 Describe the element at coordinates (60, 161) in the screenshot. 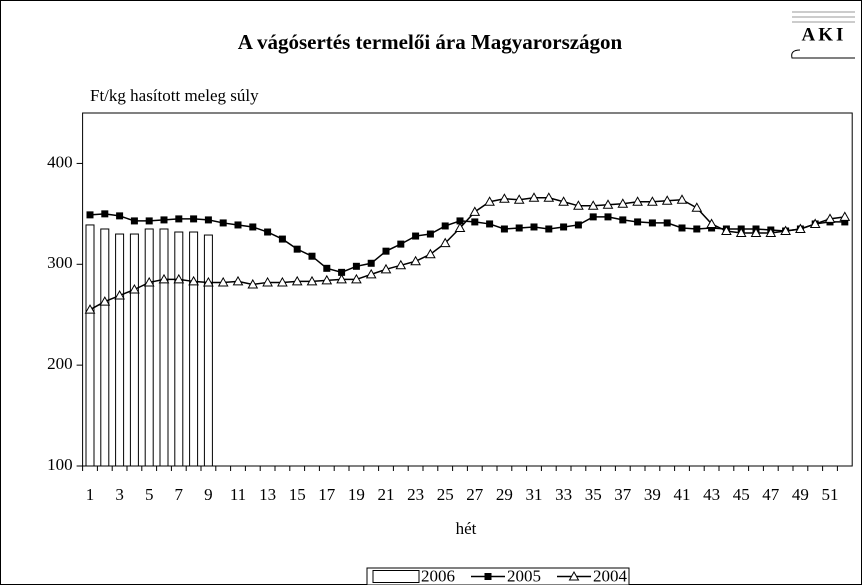

I see `y-tick-label: 400` at that location.